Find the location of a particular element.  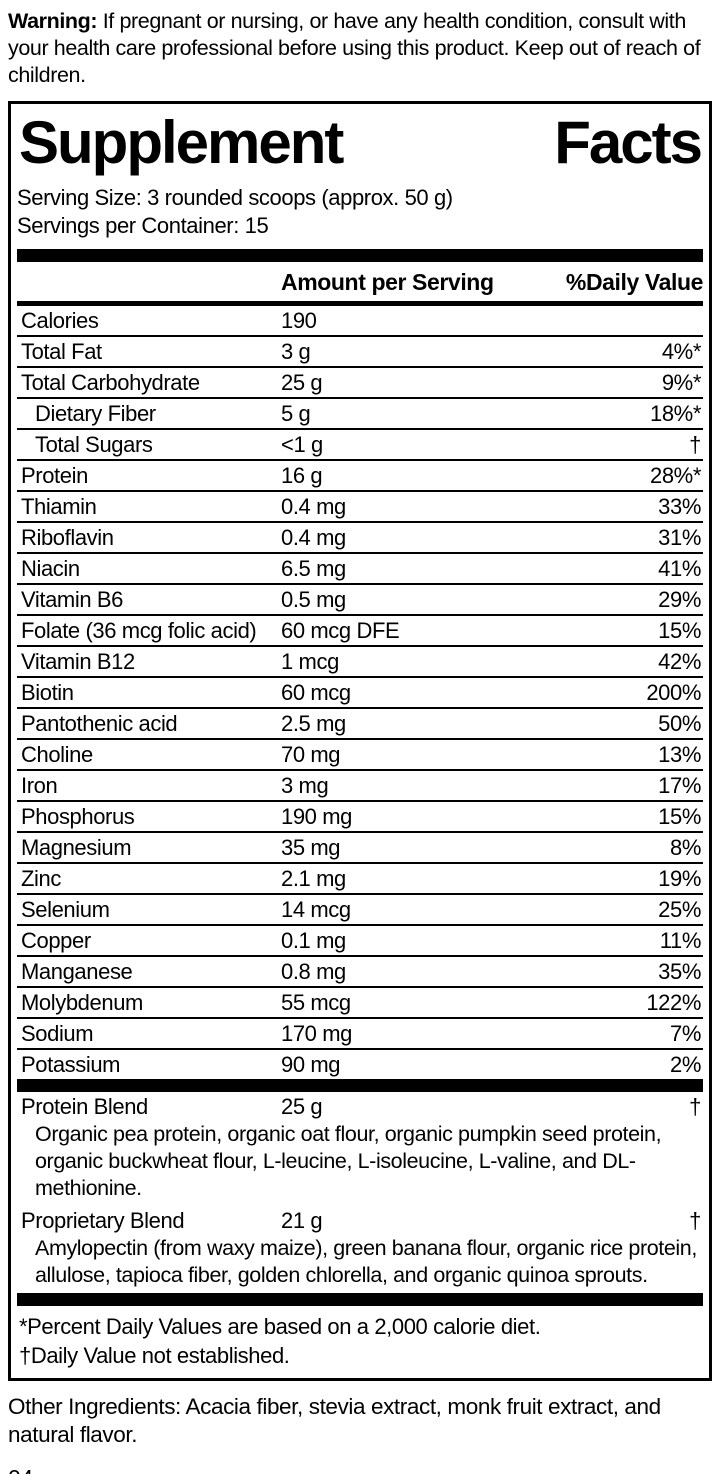

nutrient-amount: 25 g is located at coordinates (302, 382).